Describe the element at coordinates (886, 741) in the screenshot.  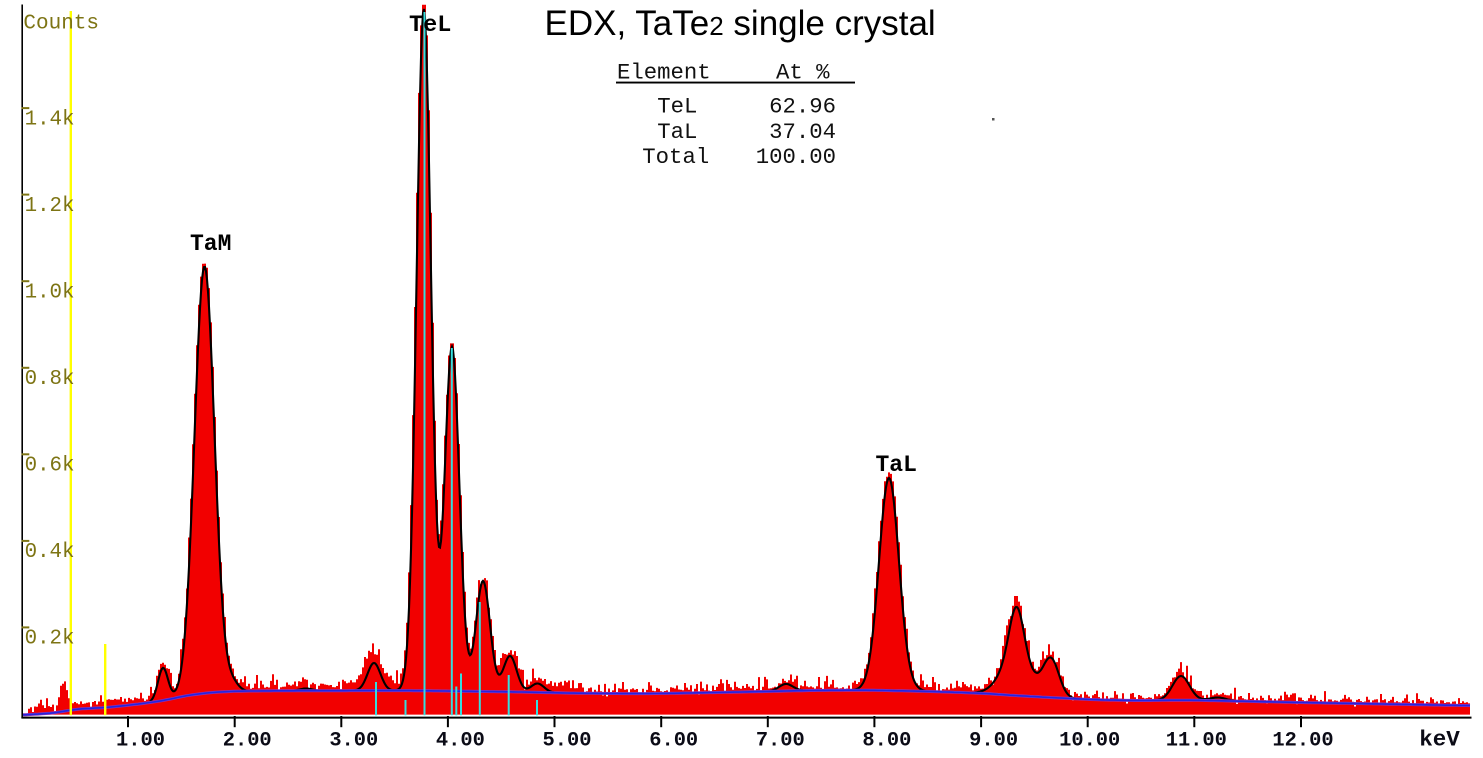
I see `svg-text: 8.00` at that location.